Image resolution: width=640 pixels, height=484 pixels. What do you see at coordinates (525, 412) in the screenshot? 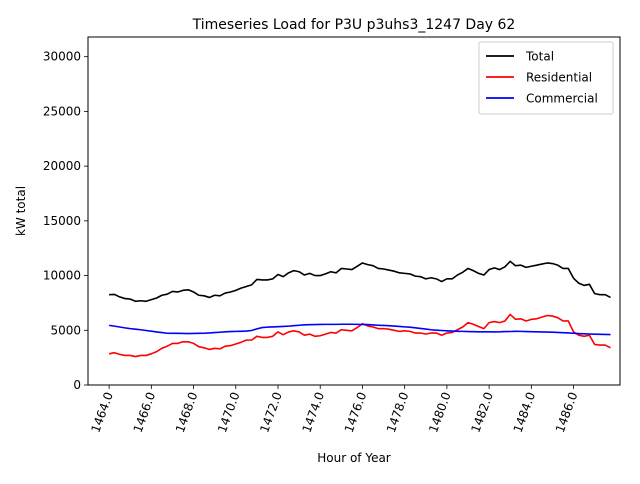
I see `x-tick-label: 1484.0` at bounding box center [525, 412].